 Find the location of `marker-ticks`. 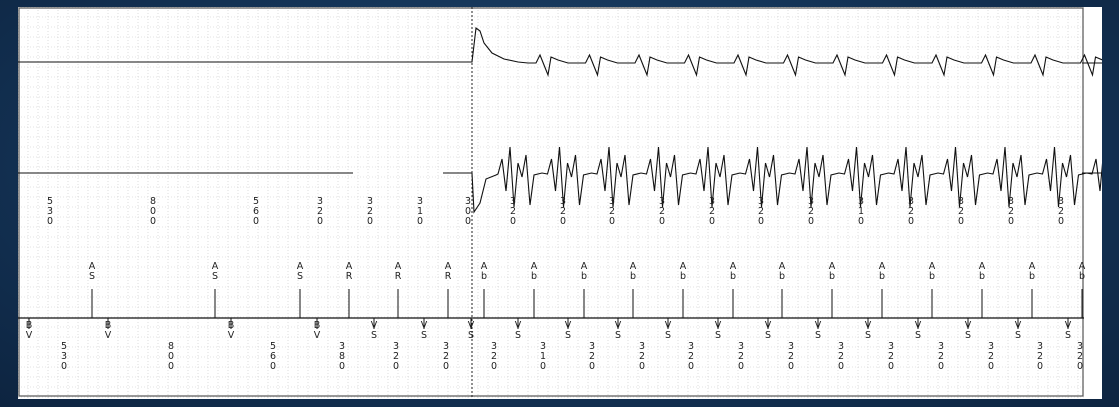

marker-ticks is located at coordinates (555, 309).